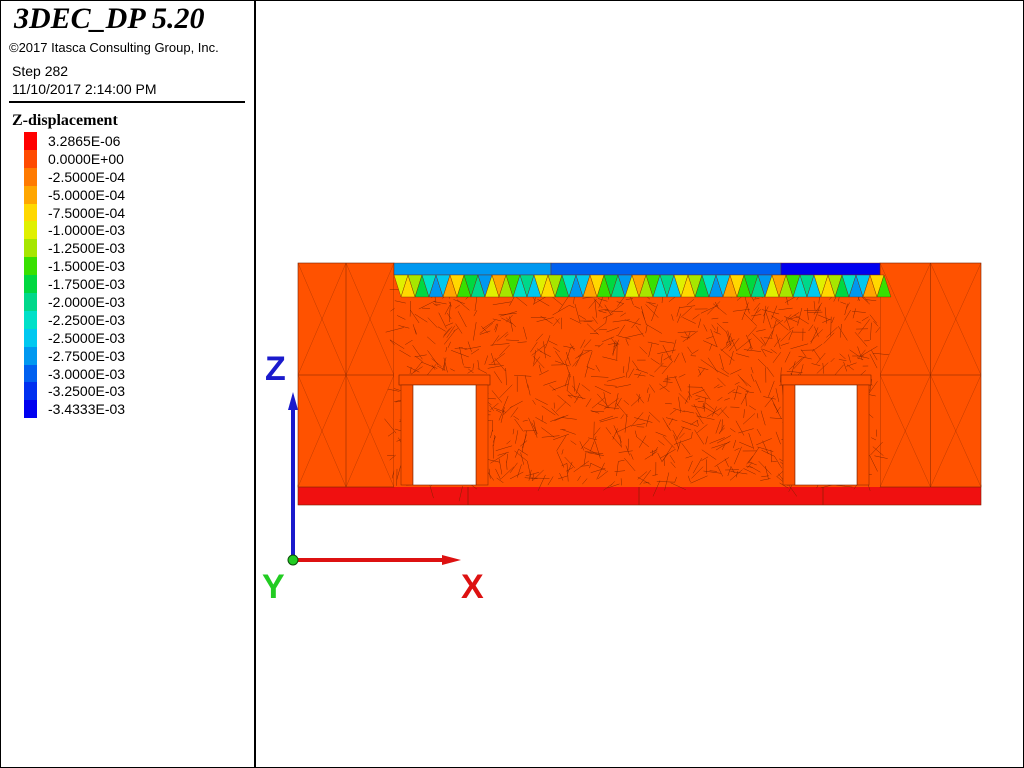 This screenshot has height=768, width=1024. I want to click on top-strip-block, so click(830, 269).